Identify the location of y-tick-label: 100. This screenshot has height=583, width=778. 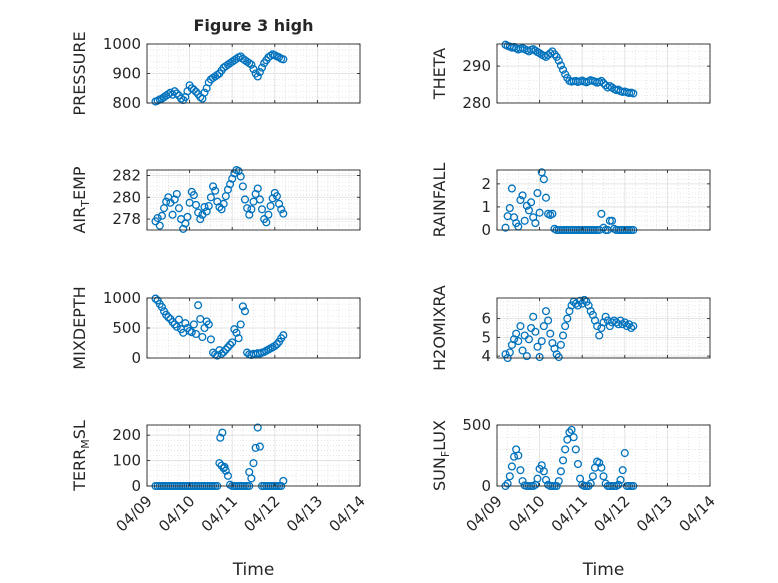
(126, 461).